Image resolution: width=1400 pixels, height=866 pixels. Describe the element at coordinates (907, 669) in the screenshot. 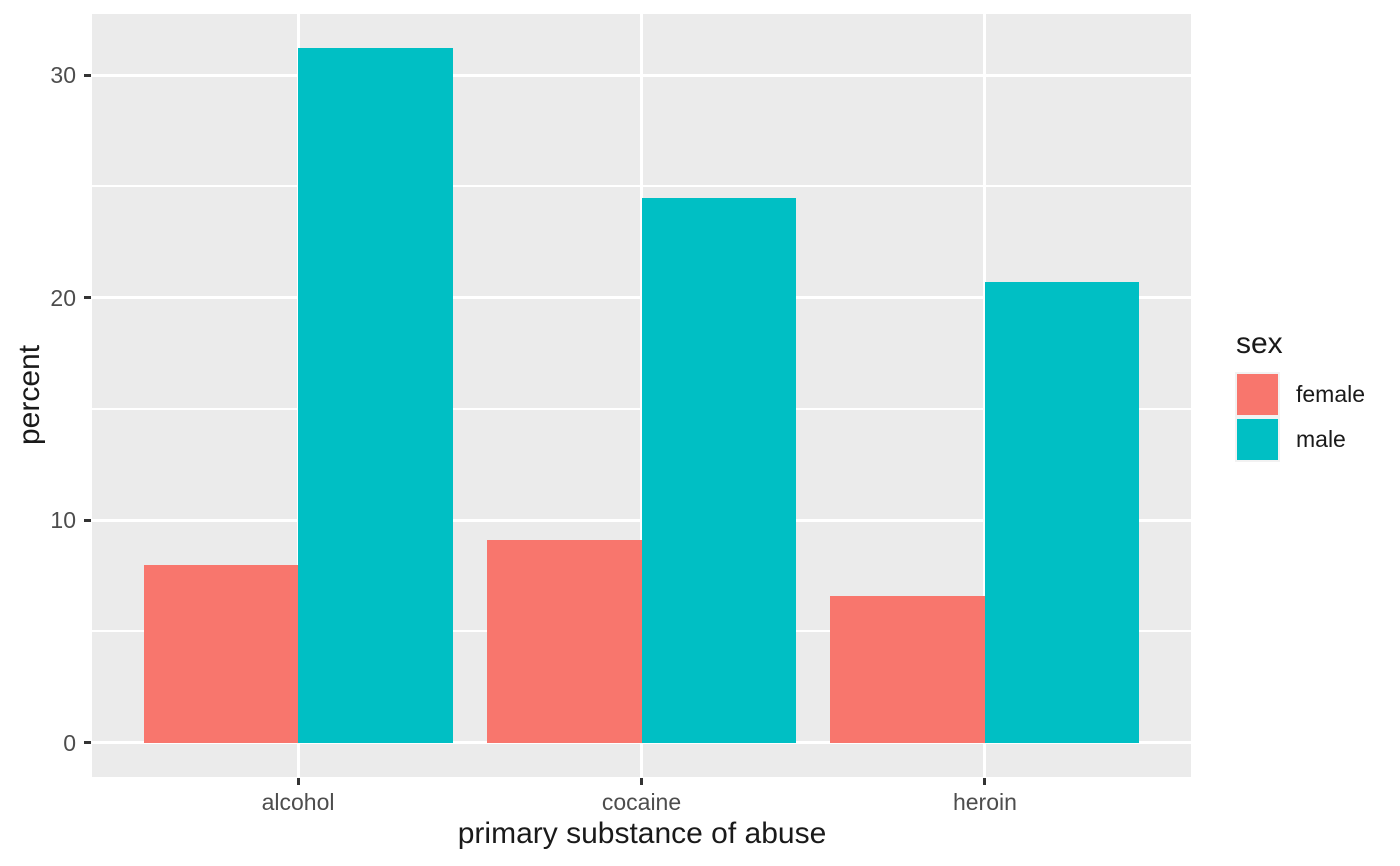

I see `bar-heroin-female` at that location.